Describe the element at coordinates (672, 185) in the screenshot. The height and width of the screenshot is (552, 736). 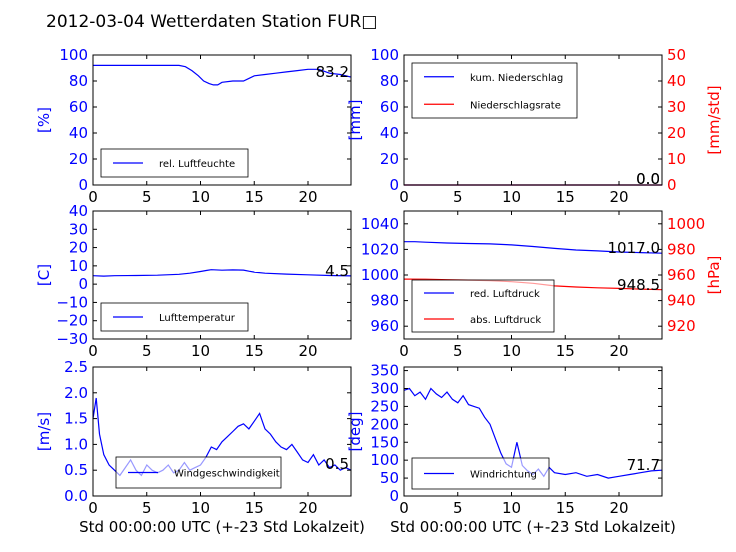
I see `y2-tick-label: 0` at that location.